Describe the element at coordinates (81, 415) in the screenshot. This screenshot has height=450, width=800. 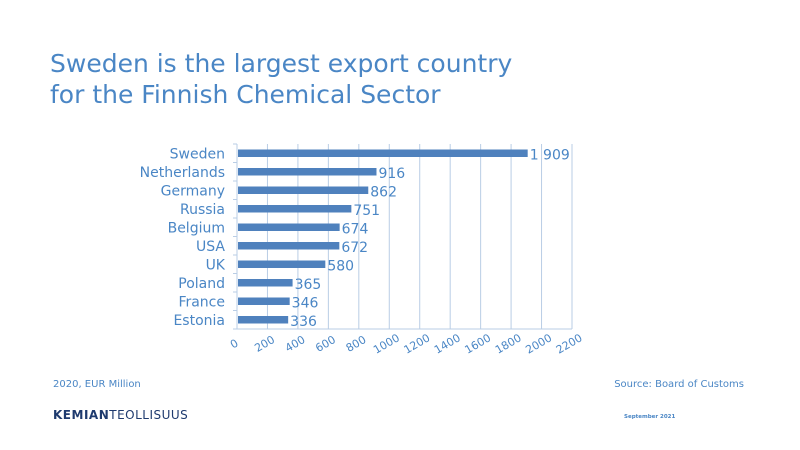
I see `logo-bold-text: KEMIAN` at that location.